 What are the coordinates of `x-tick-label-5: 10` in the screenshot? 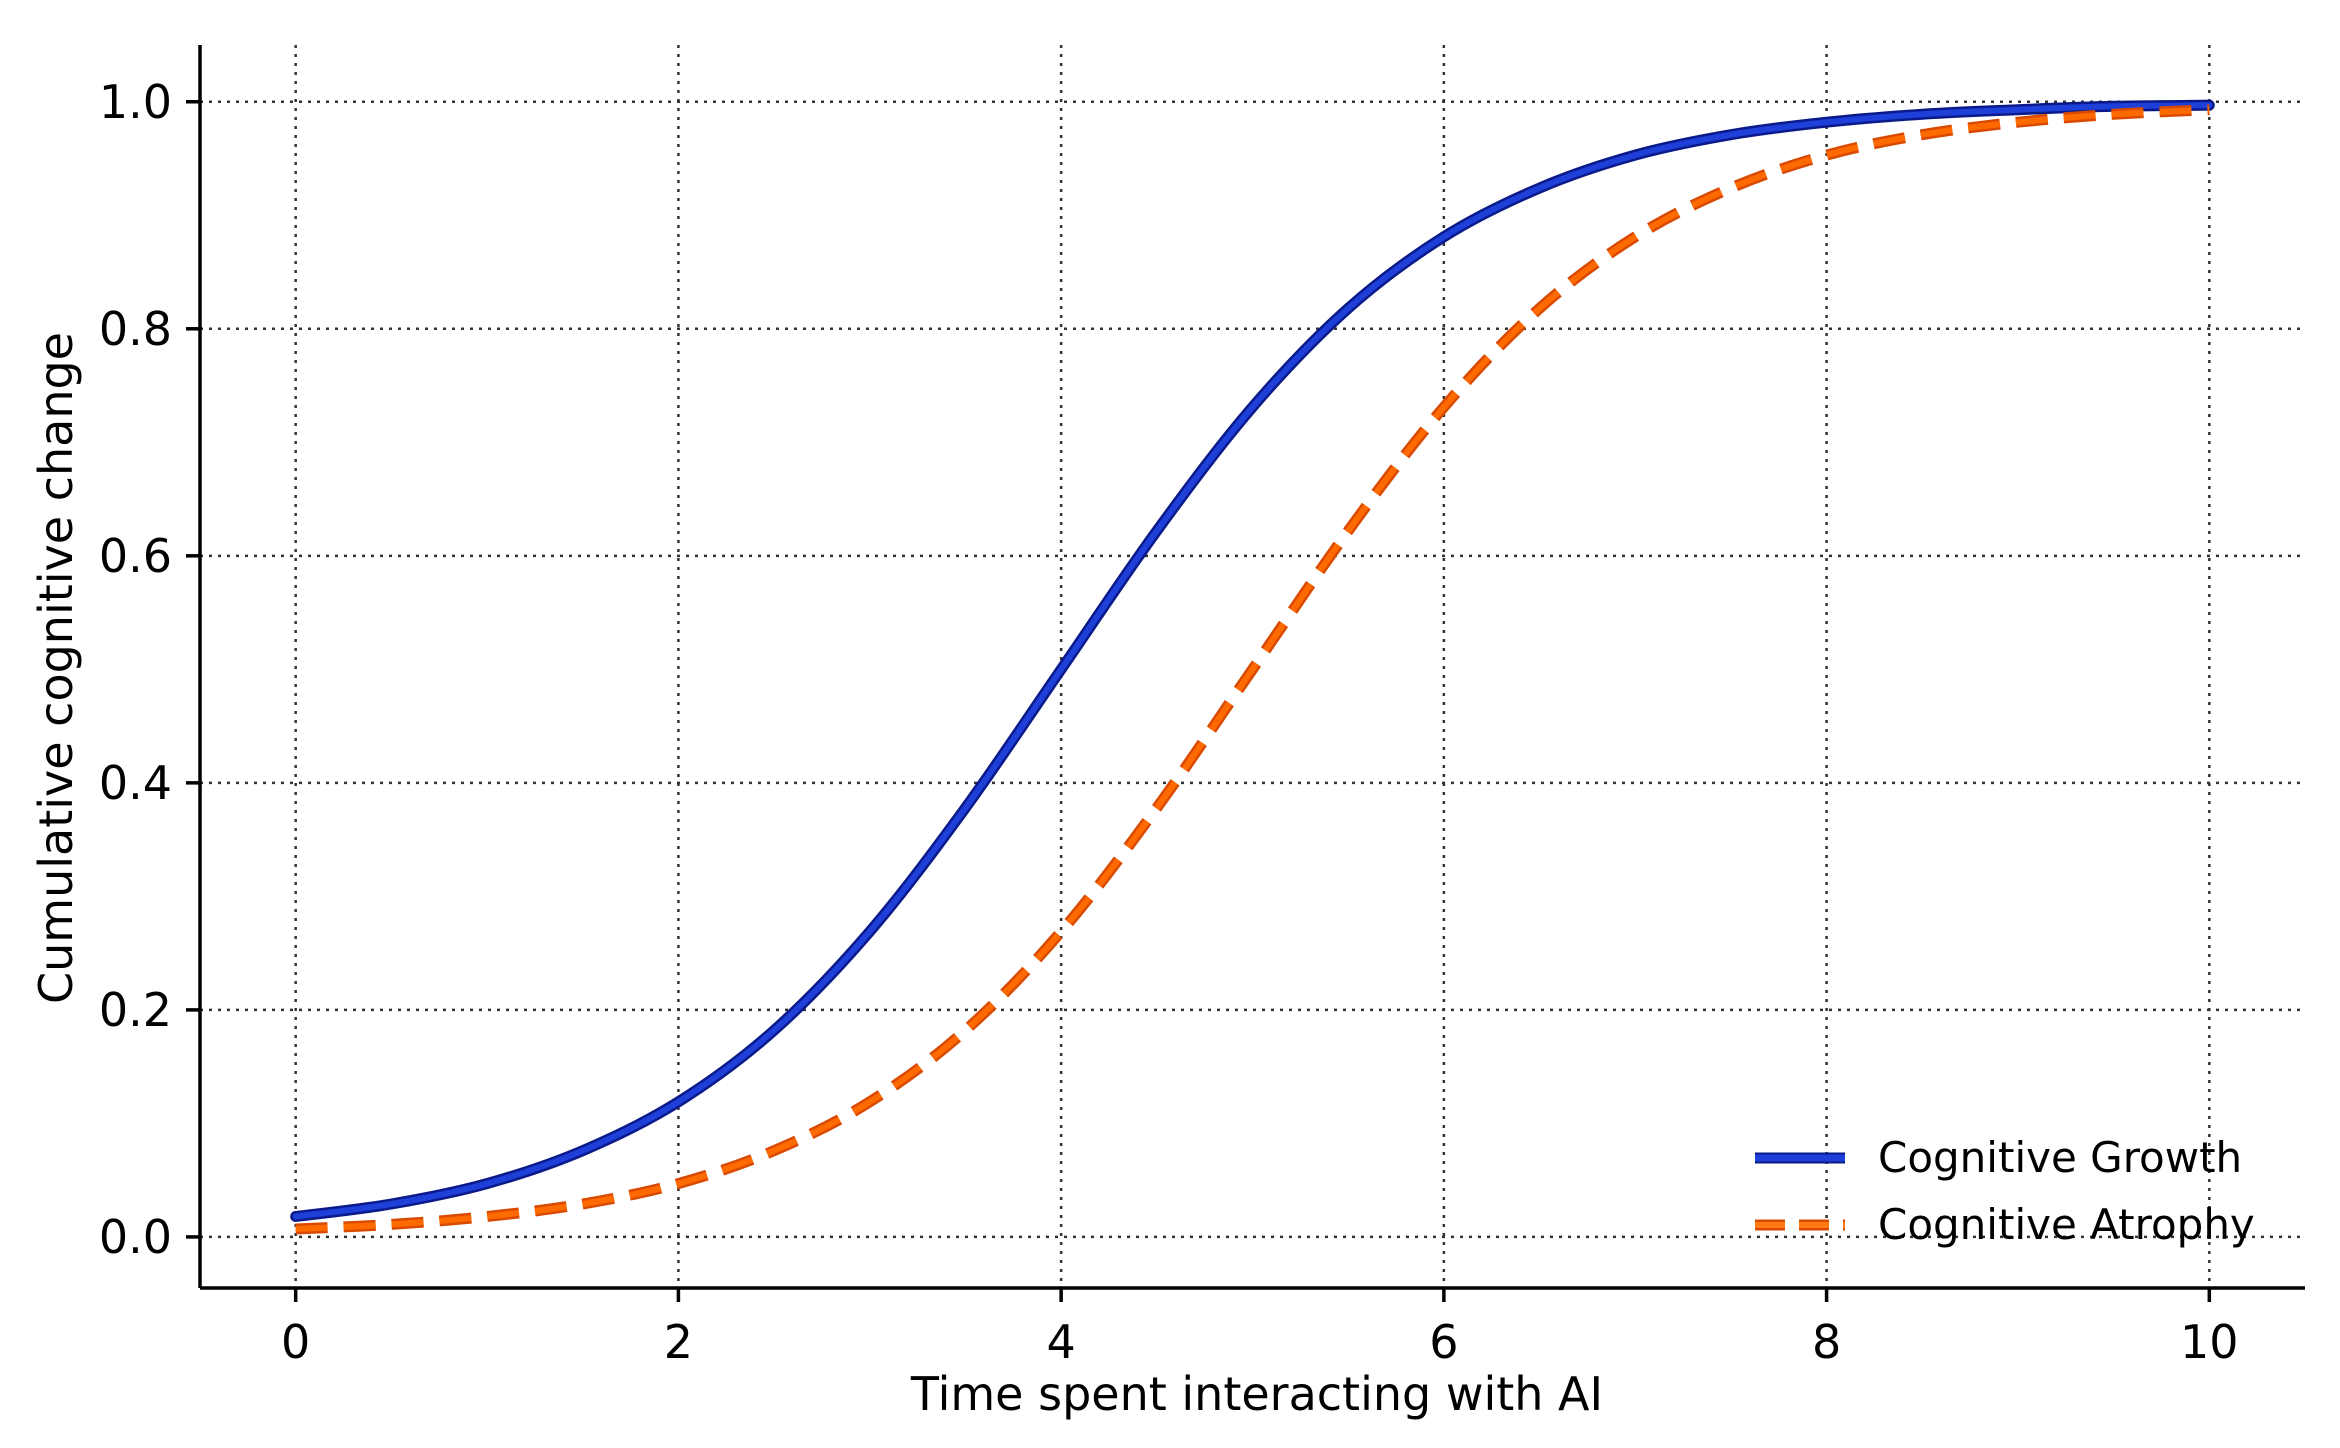 It's located at (2209, 1342).